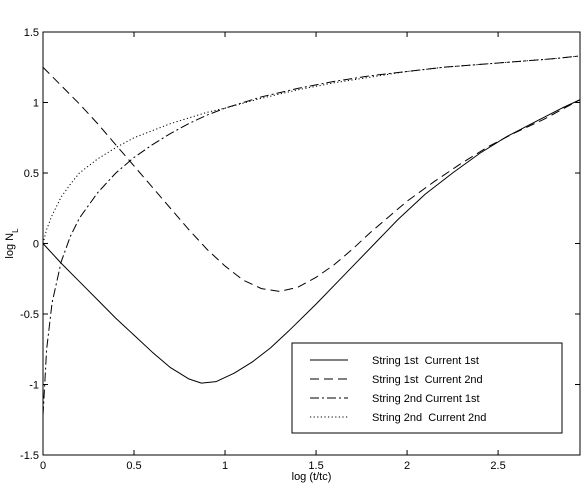 The width and height of the screenshot is (586, 486). What do you see at coordinates (36, 104) in the screenshot?
I see `y-tick-label: 1` at bounding box center [36, 104].